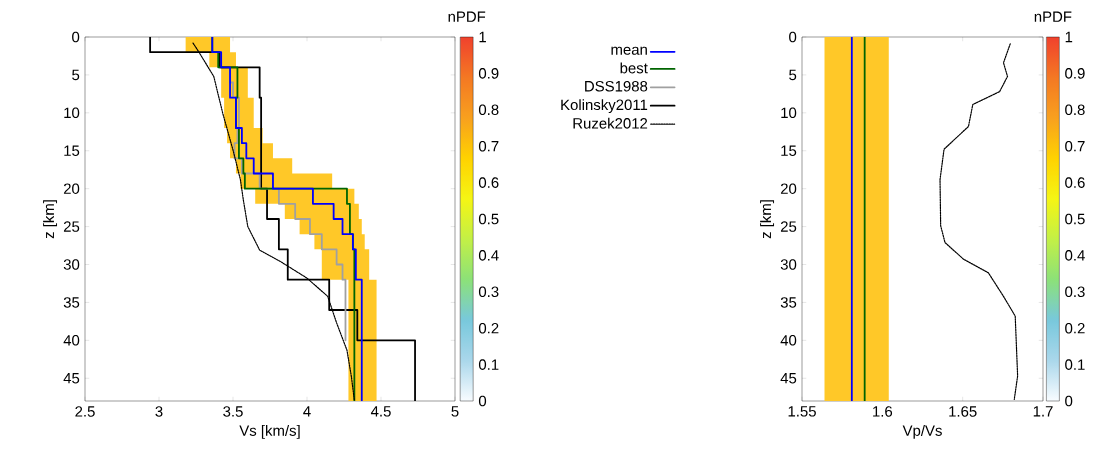 The height and width of the screenshot is (465, 1109). I want to click on x-tick-label: 3.5, so click(233, 411).